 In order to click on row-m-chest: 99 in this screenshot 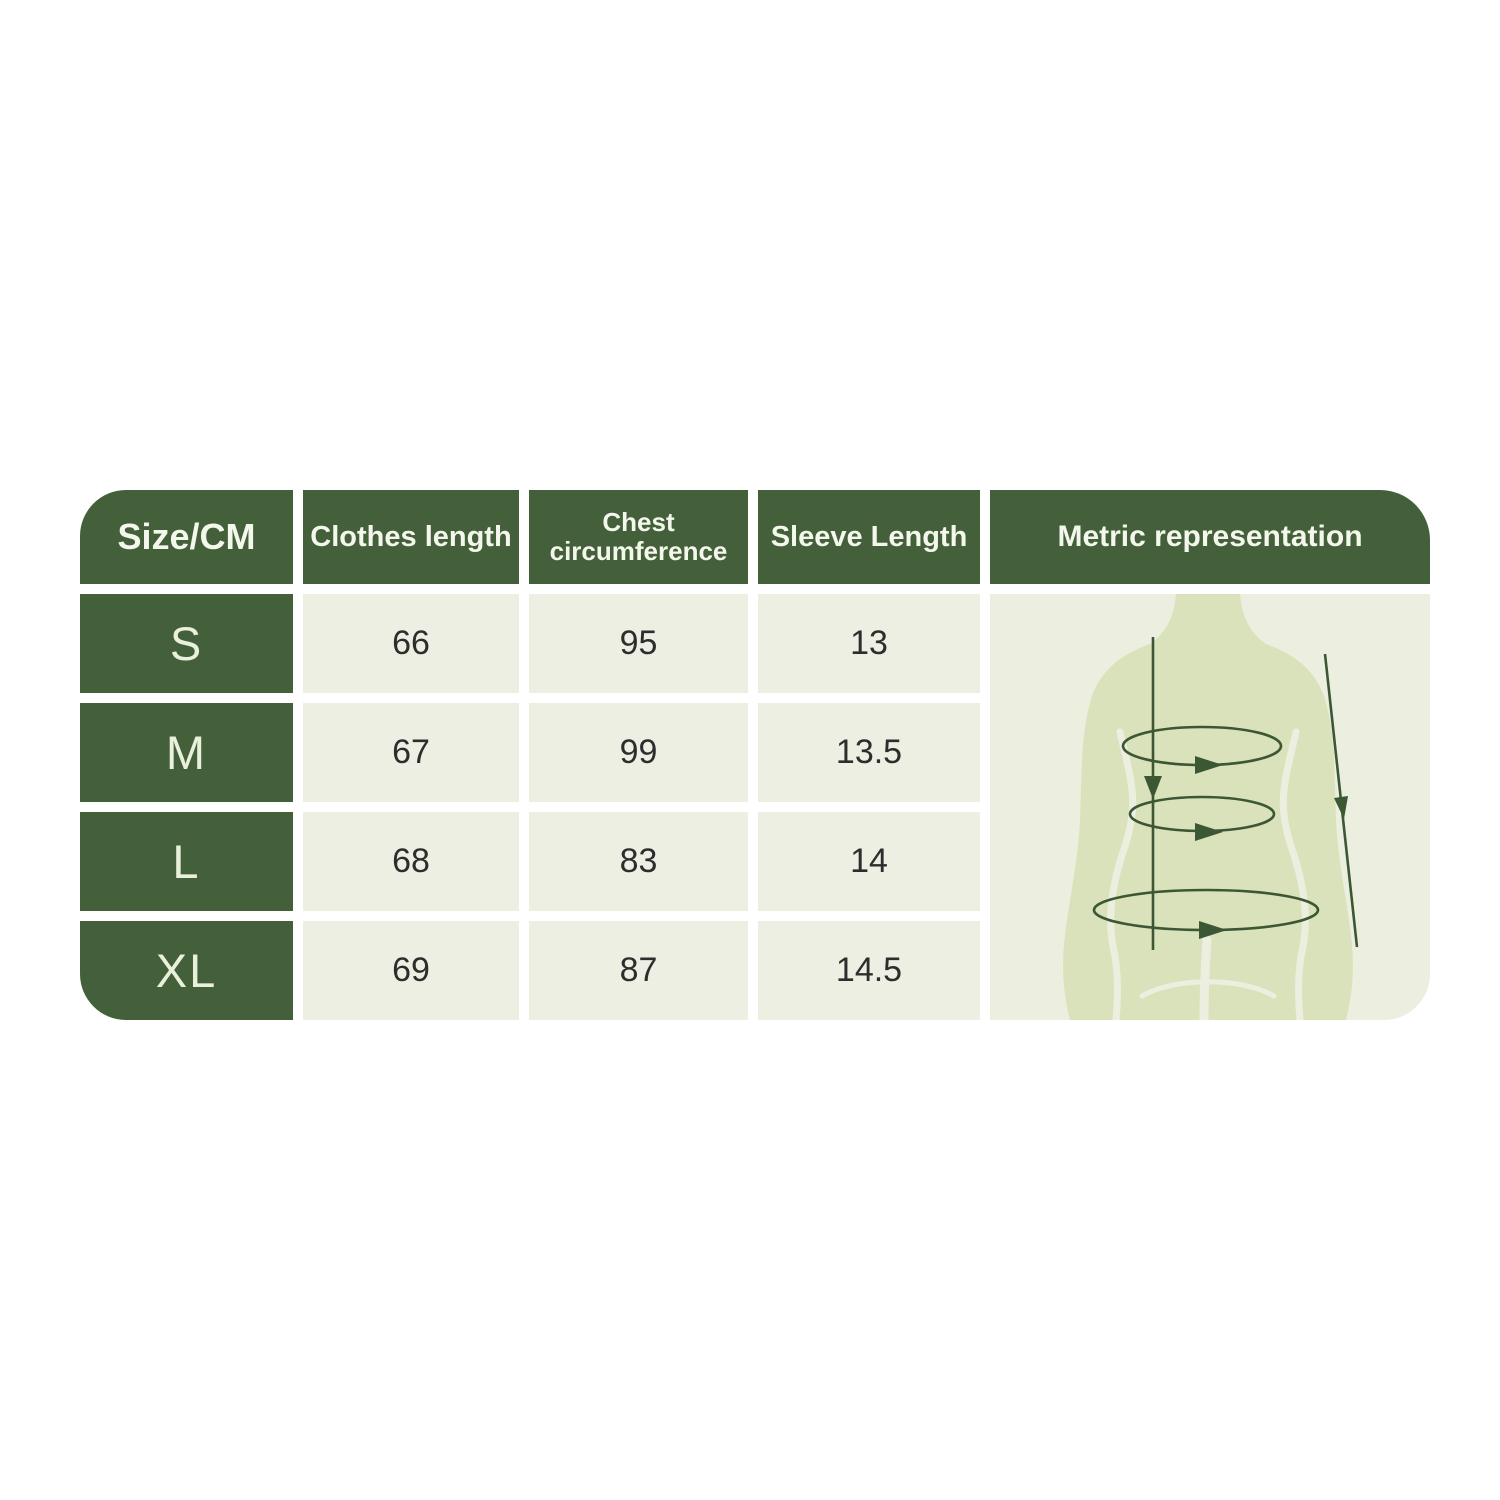, I will do `click(638, 752)`.